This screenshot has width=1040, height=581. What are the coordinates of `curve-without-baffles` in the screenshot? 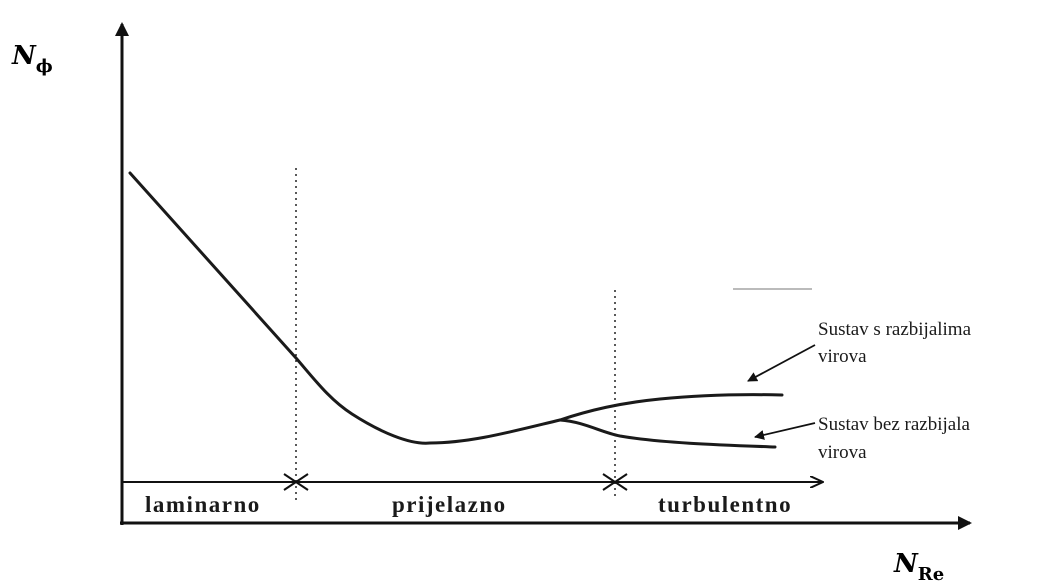 It's located at (667, 433).